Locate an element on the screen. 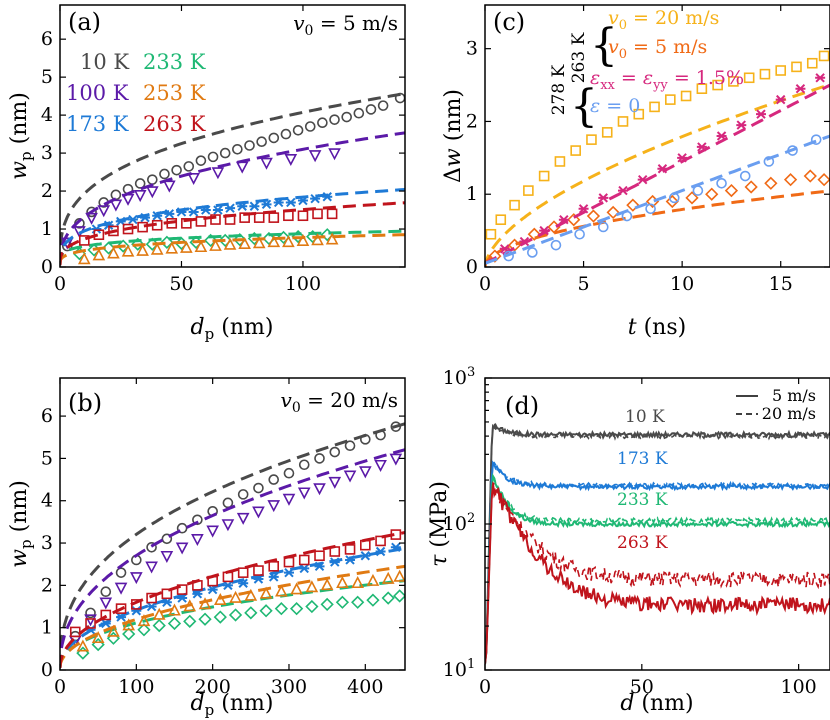 Image resolution: width=830 pixels, height=720 pixels. legend-5ms: 5 m/s is located at coordinates (794, 395).